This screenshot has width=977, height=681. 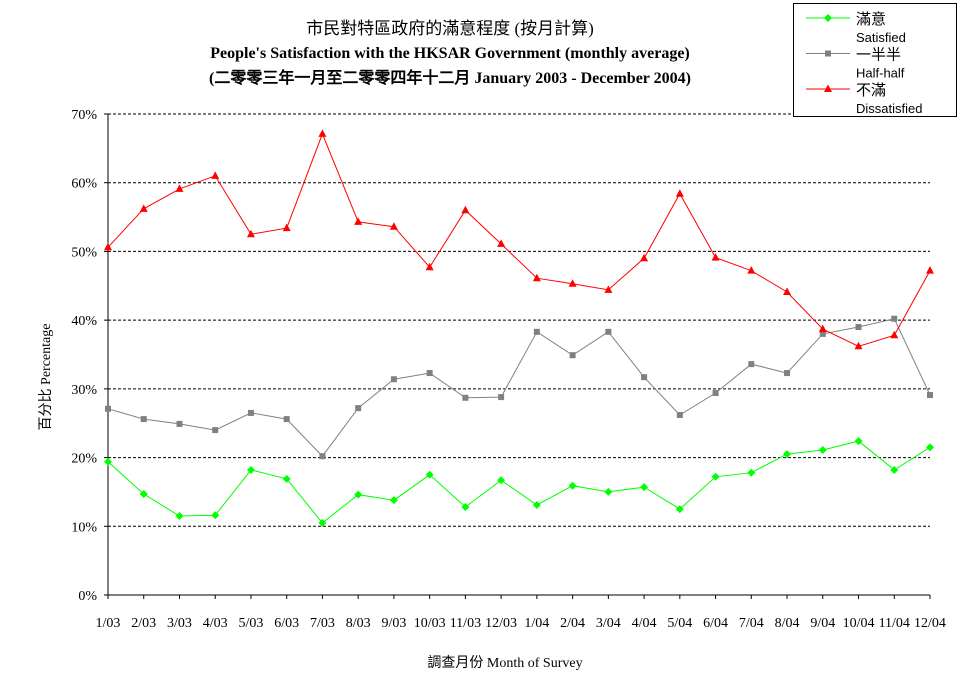 I want to click on x-tick-label: 9/03, so click(x=393, y=623).